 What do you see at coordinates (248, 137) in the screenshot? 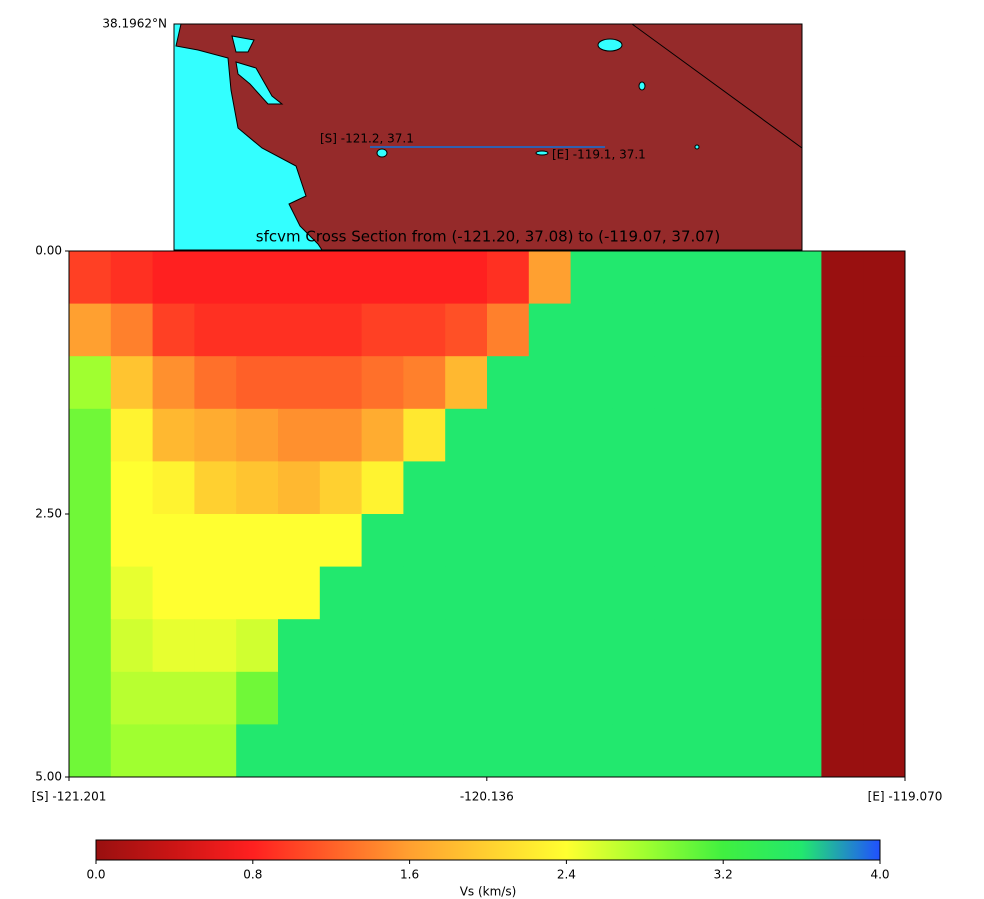
I see `water` at bounding box center [248, 137].